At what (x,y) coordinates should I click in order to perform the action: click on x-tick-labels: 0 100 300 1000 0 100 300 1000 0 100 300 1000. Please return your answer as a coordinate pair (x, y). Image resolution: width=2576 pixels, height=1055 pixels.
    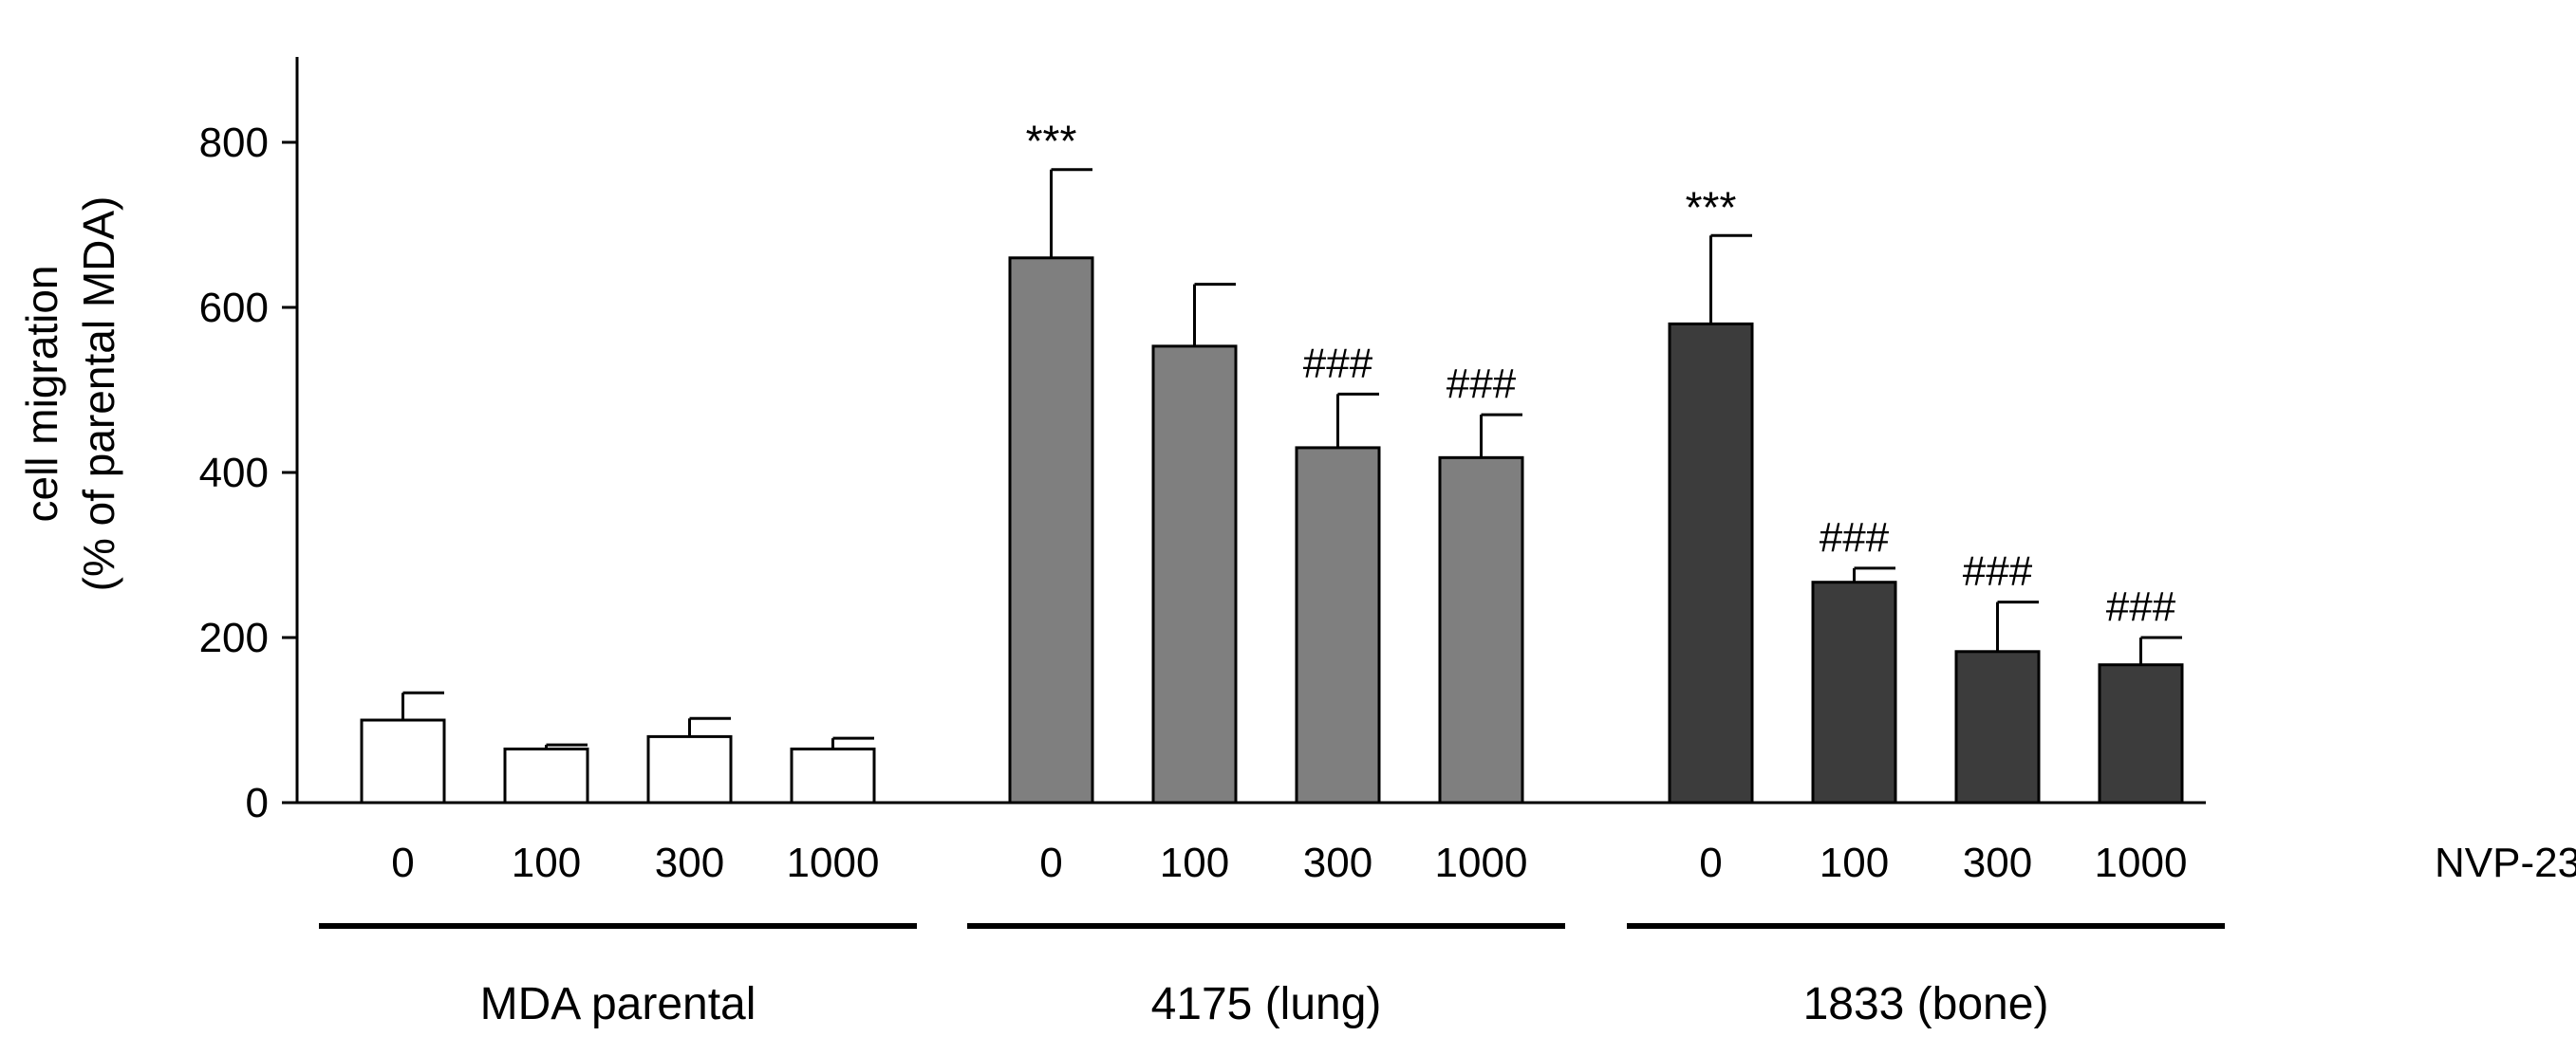
    Looking at the image, I should click on (1289, 863).